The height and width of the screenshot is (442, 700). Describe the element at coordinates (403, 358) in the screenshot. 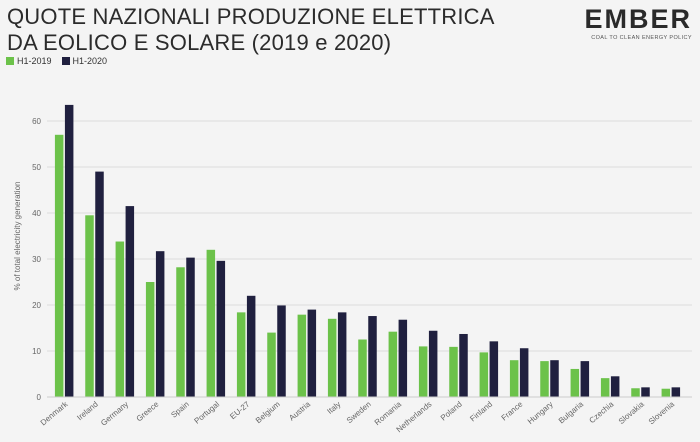

I see `bar-romania-h1-2020` at that location.